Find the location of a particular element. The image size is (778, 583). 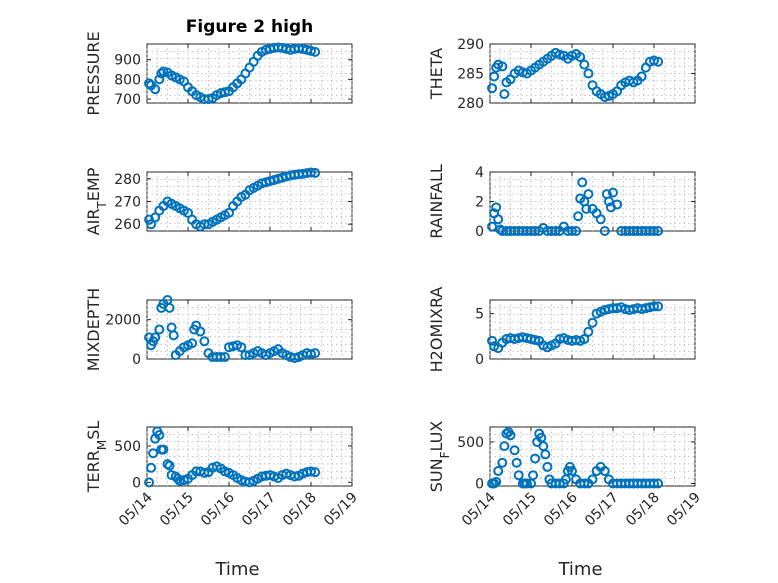

y-tick-label: 4 is located at coordinates (479, 173).